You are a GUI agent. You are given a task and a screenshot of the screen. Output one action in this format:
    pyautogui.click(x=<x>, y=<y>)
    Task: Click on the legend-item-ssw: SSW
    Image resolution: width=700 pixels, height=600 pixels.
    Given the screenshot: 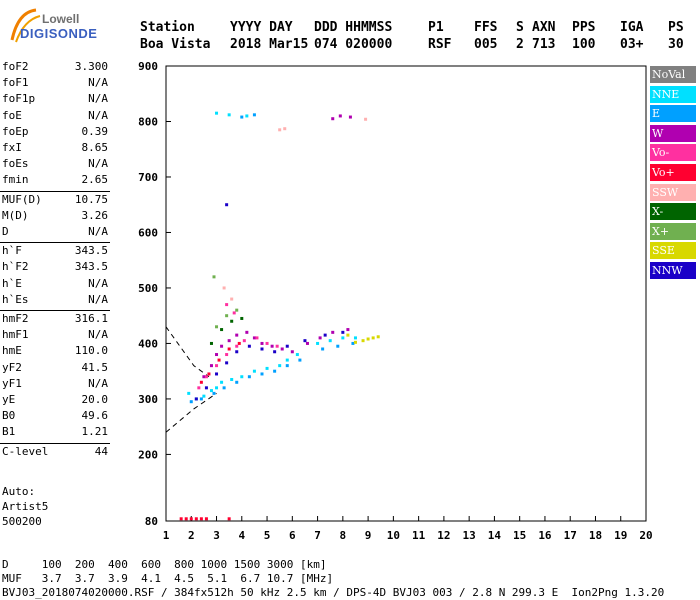 What is the action you would take?
    pyautogui.click(x=673, y=192)
    